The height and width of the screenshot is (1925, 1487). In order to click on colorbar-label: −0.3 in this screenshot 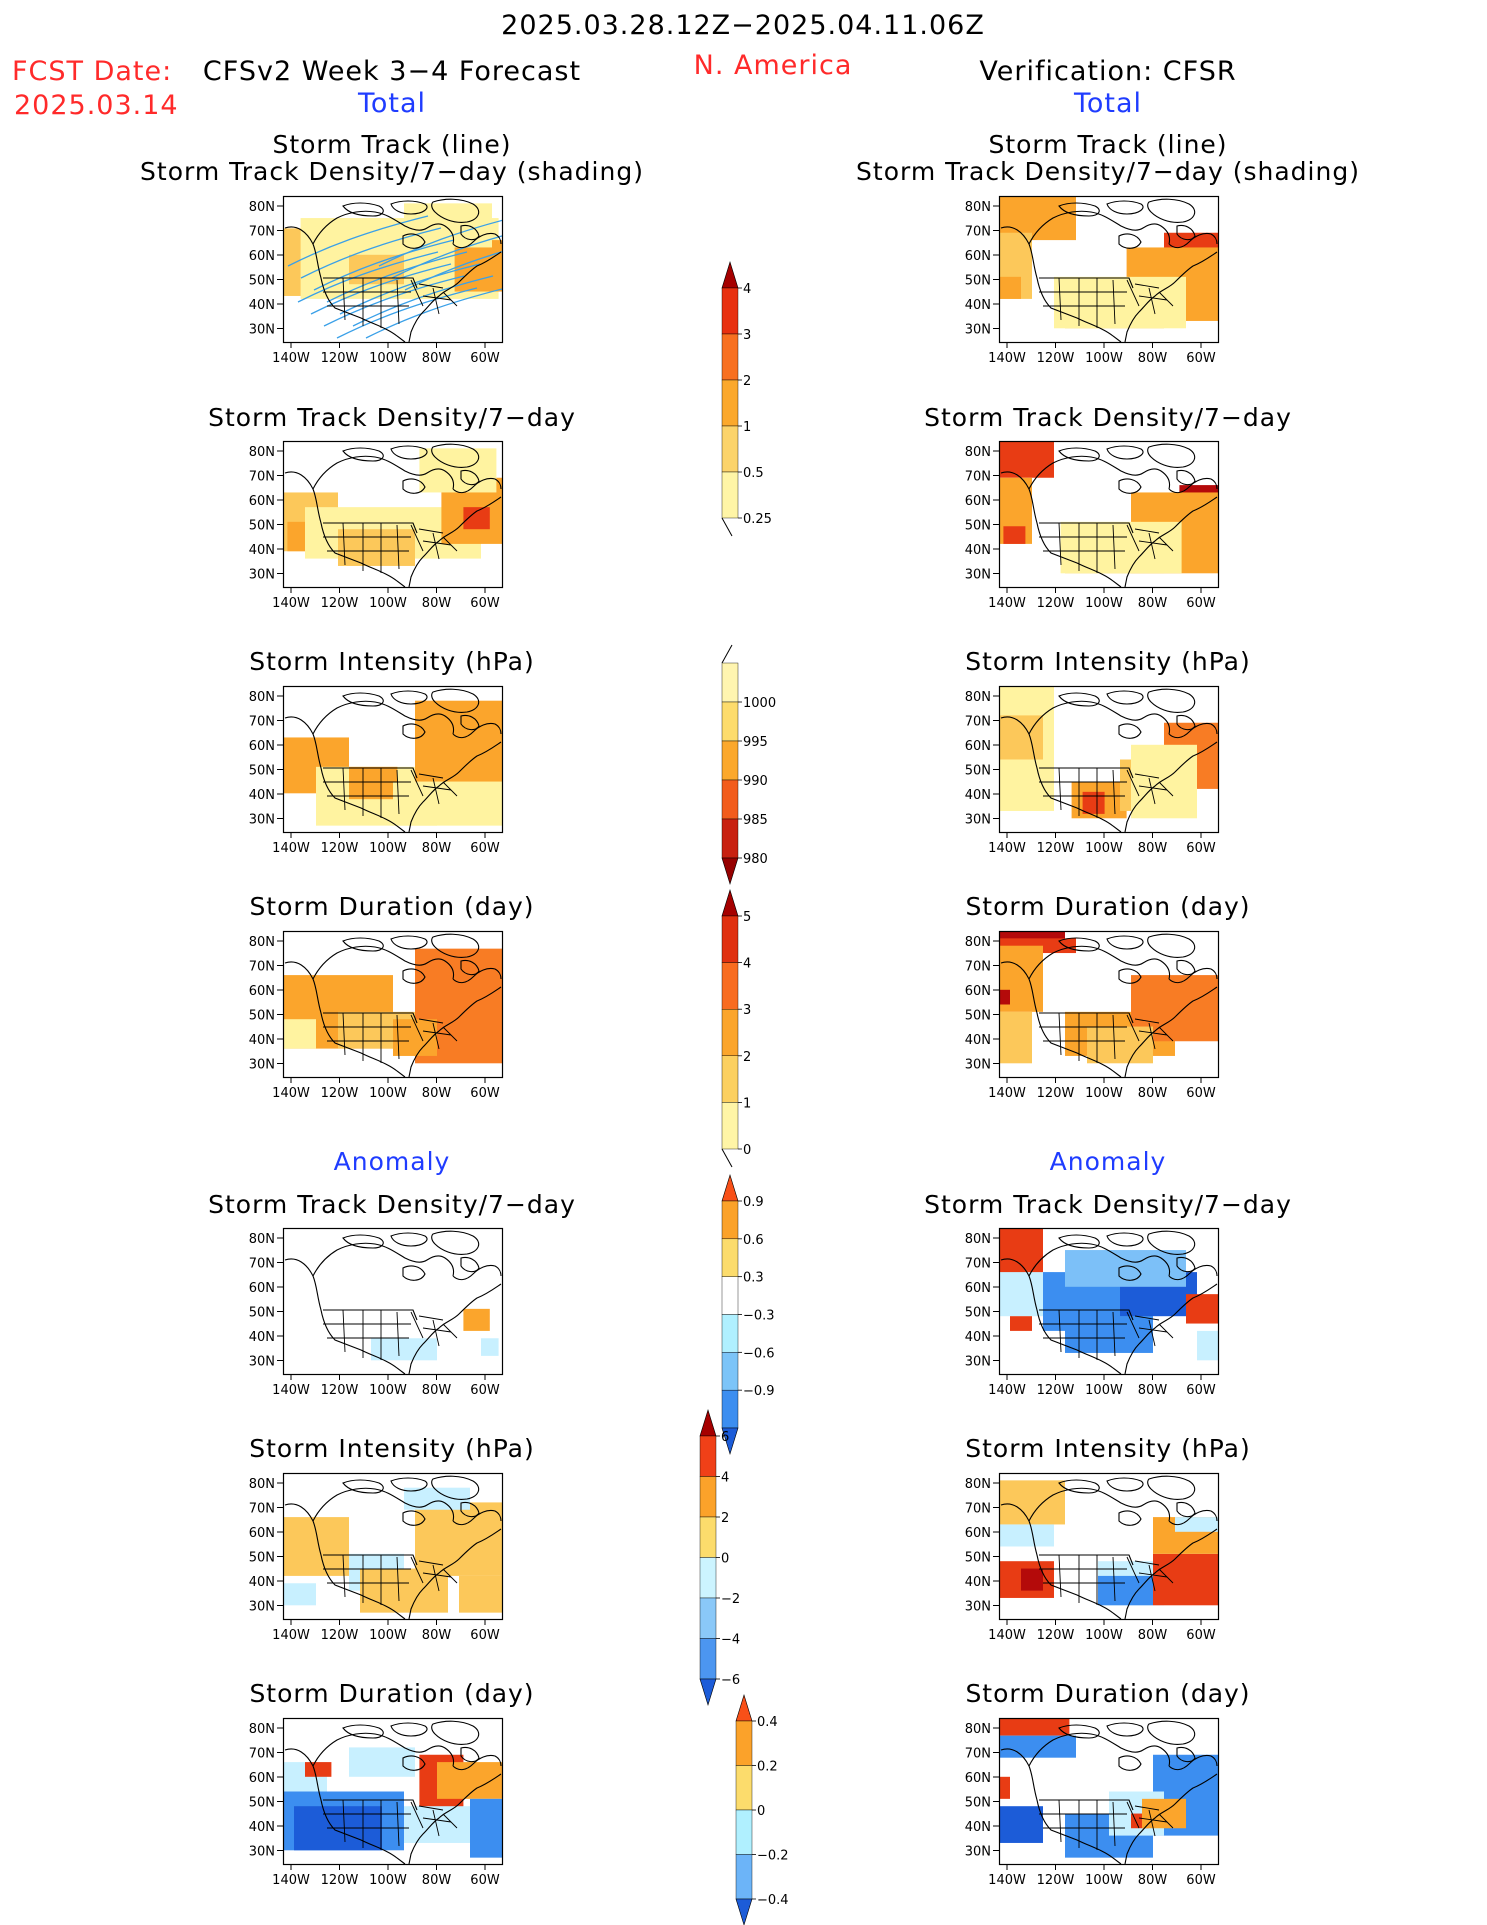, I will do `click(759, 1316)`.